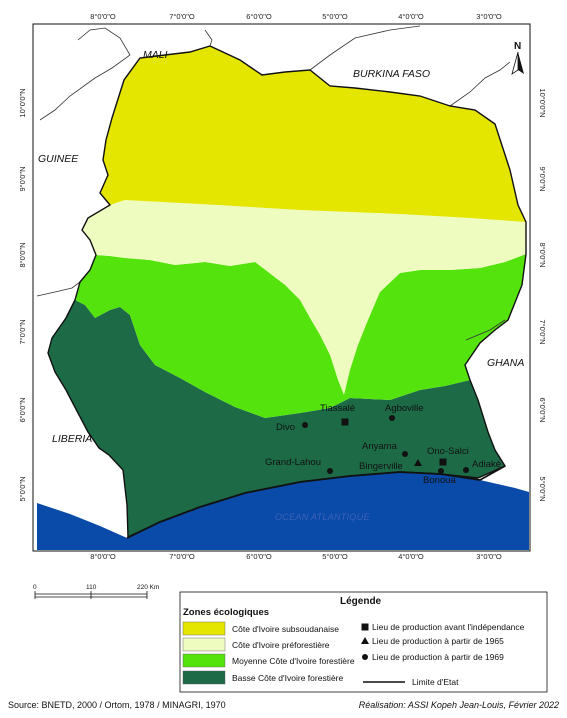 The height and width of the screenshot is (718, 567). What do you see at coordinates (489, 16) in the screenshot?
I see `top-tick-label: 3°0'0"O` at bounding box center [489, 16].